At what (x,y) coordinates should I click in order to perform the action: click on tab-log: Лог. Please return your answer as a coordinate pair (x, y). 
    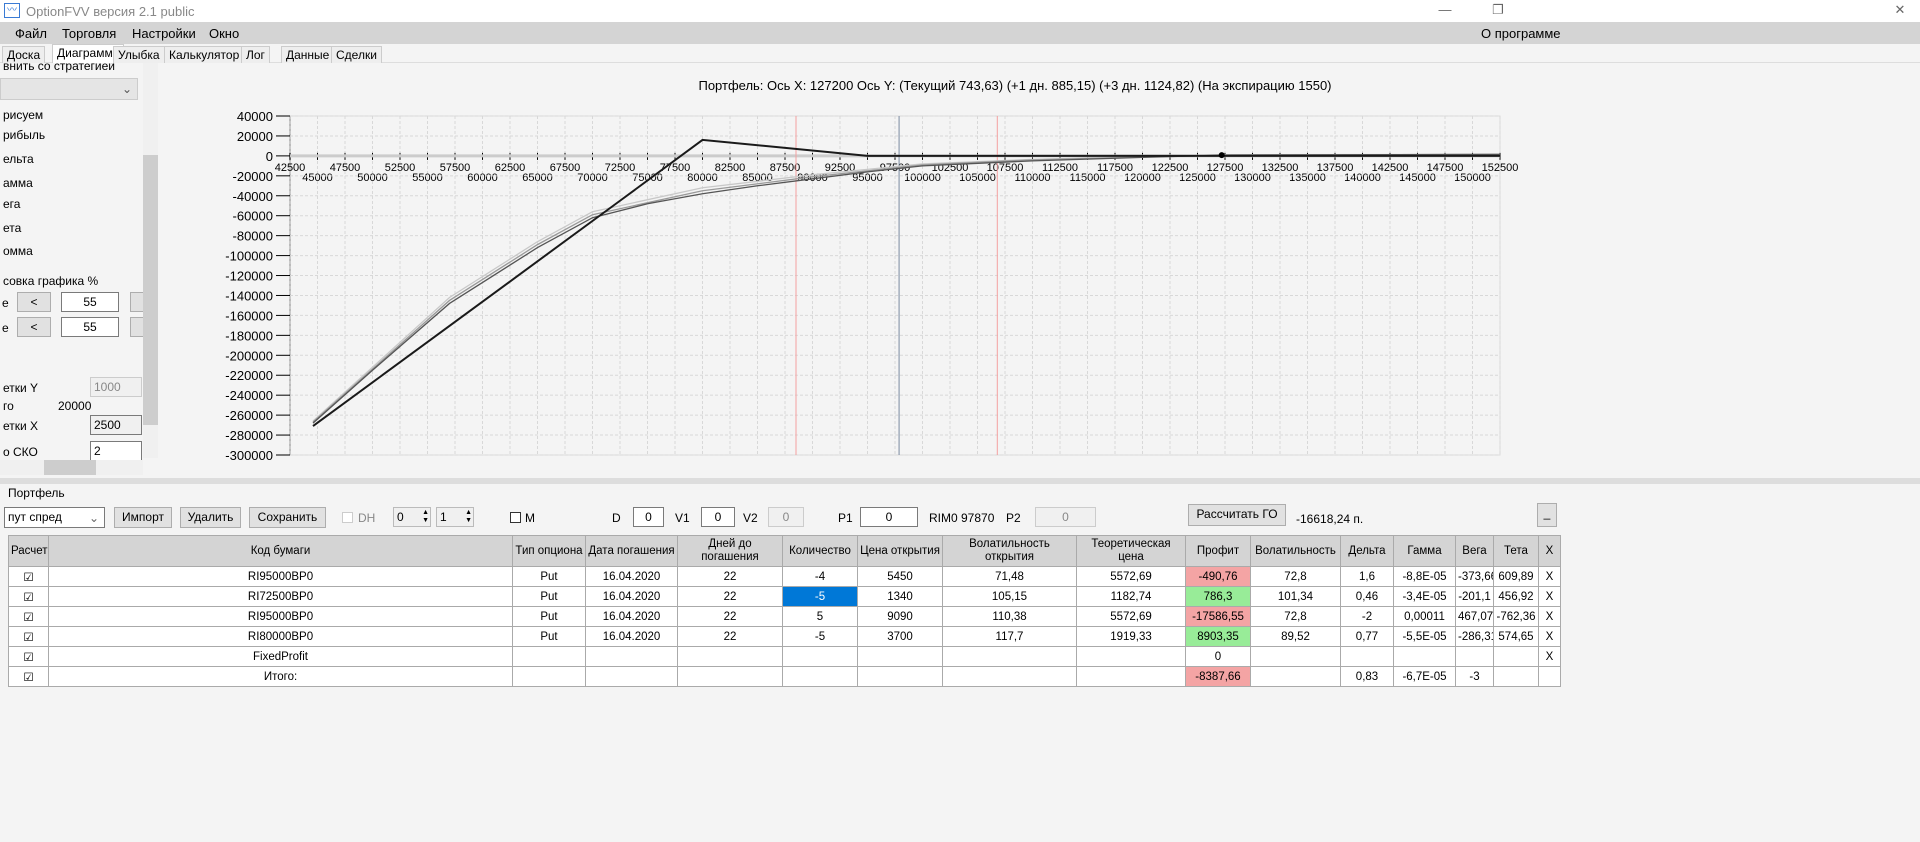
    Looking at the image, I should click on (255, 54).